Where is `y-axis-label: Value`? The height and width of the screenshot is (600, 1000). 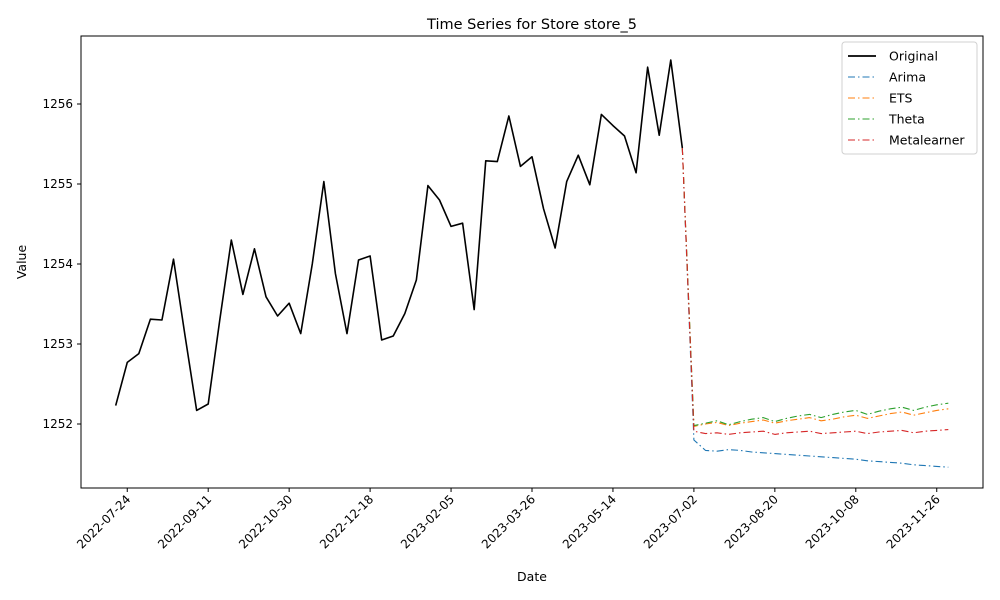 y-axis-label: Value is located at coordinates (21, 262).